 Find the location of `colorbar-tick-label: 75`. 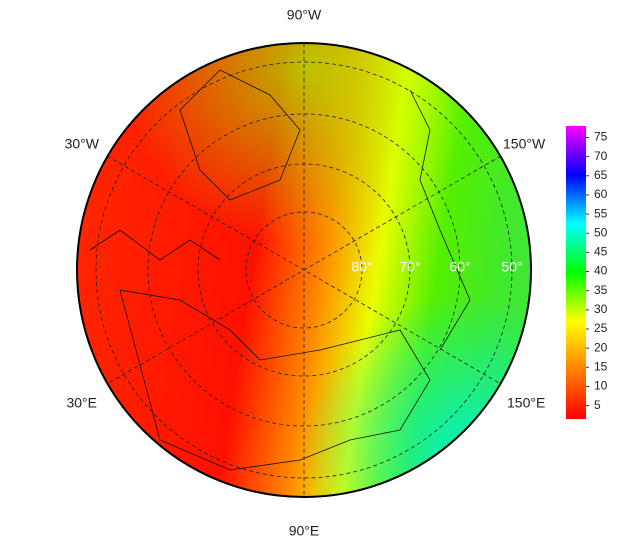

colorbar-tick-label: 75 is located at coordinates (601, 137).